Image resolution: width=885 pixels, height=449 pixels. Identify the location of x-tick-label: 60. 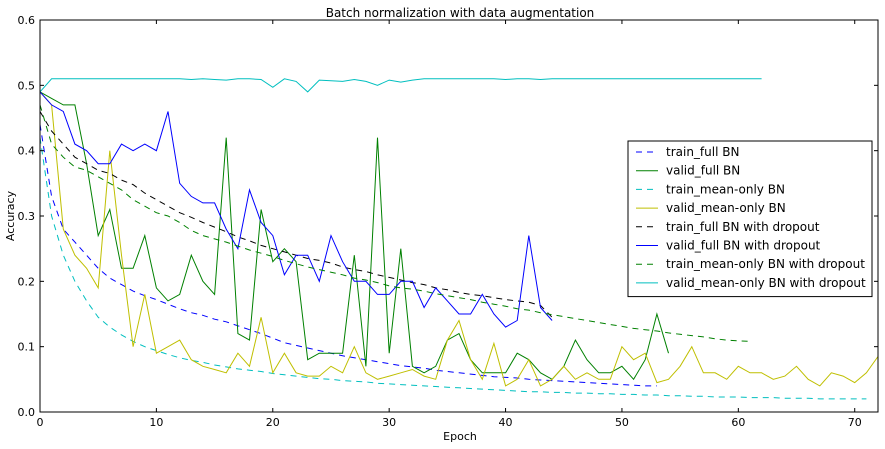
(738, 422).